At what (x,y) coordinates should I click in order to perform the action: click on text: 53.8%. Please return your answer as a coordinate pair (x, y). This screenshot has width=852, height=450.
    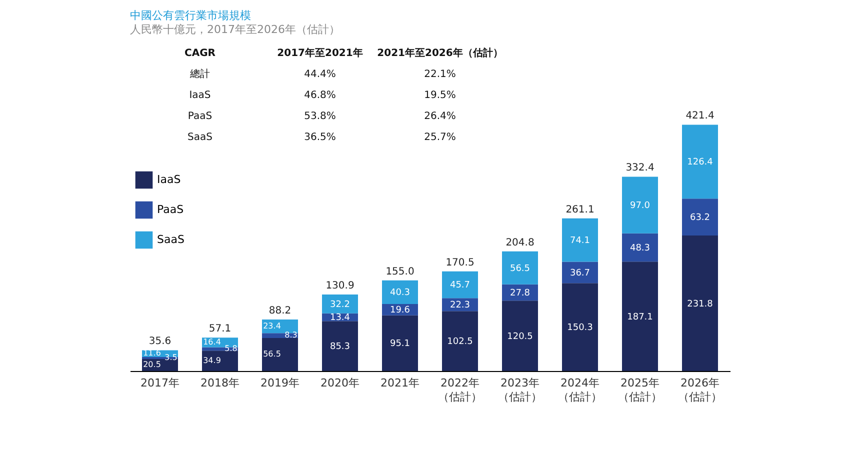
    Looking at the image, I should click on (320, 116).